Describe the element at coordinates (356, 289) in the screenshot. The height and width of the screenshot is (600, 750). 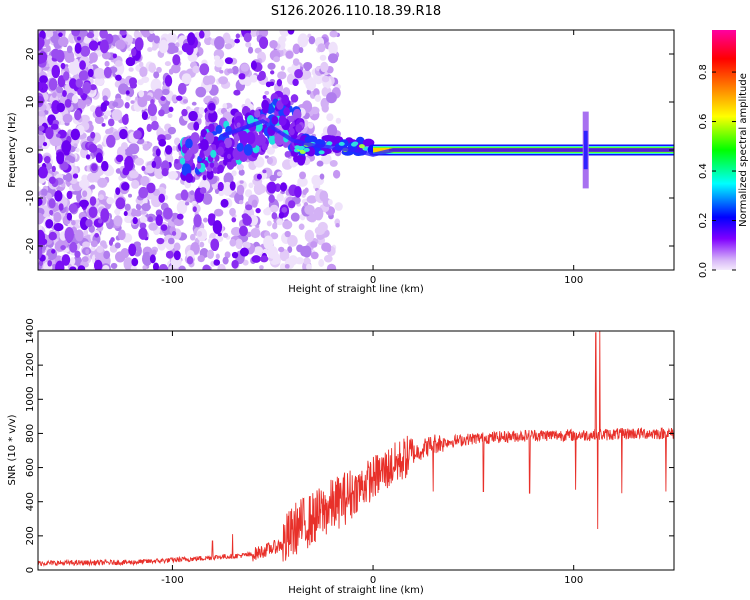
I see `spectrogram-x-label: Height of straight line (km)` at that location.